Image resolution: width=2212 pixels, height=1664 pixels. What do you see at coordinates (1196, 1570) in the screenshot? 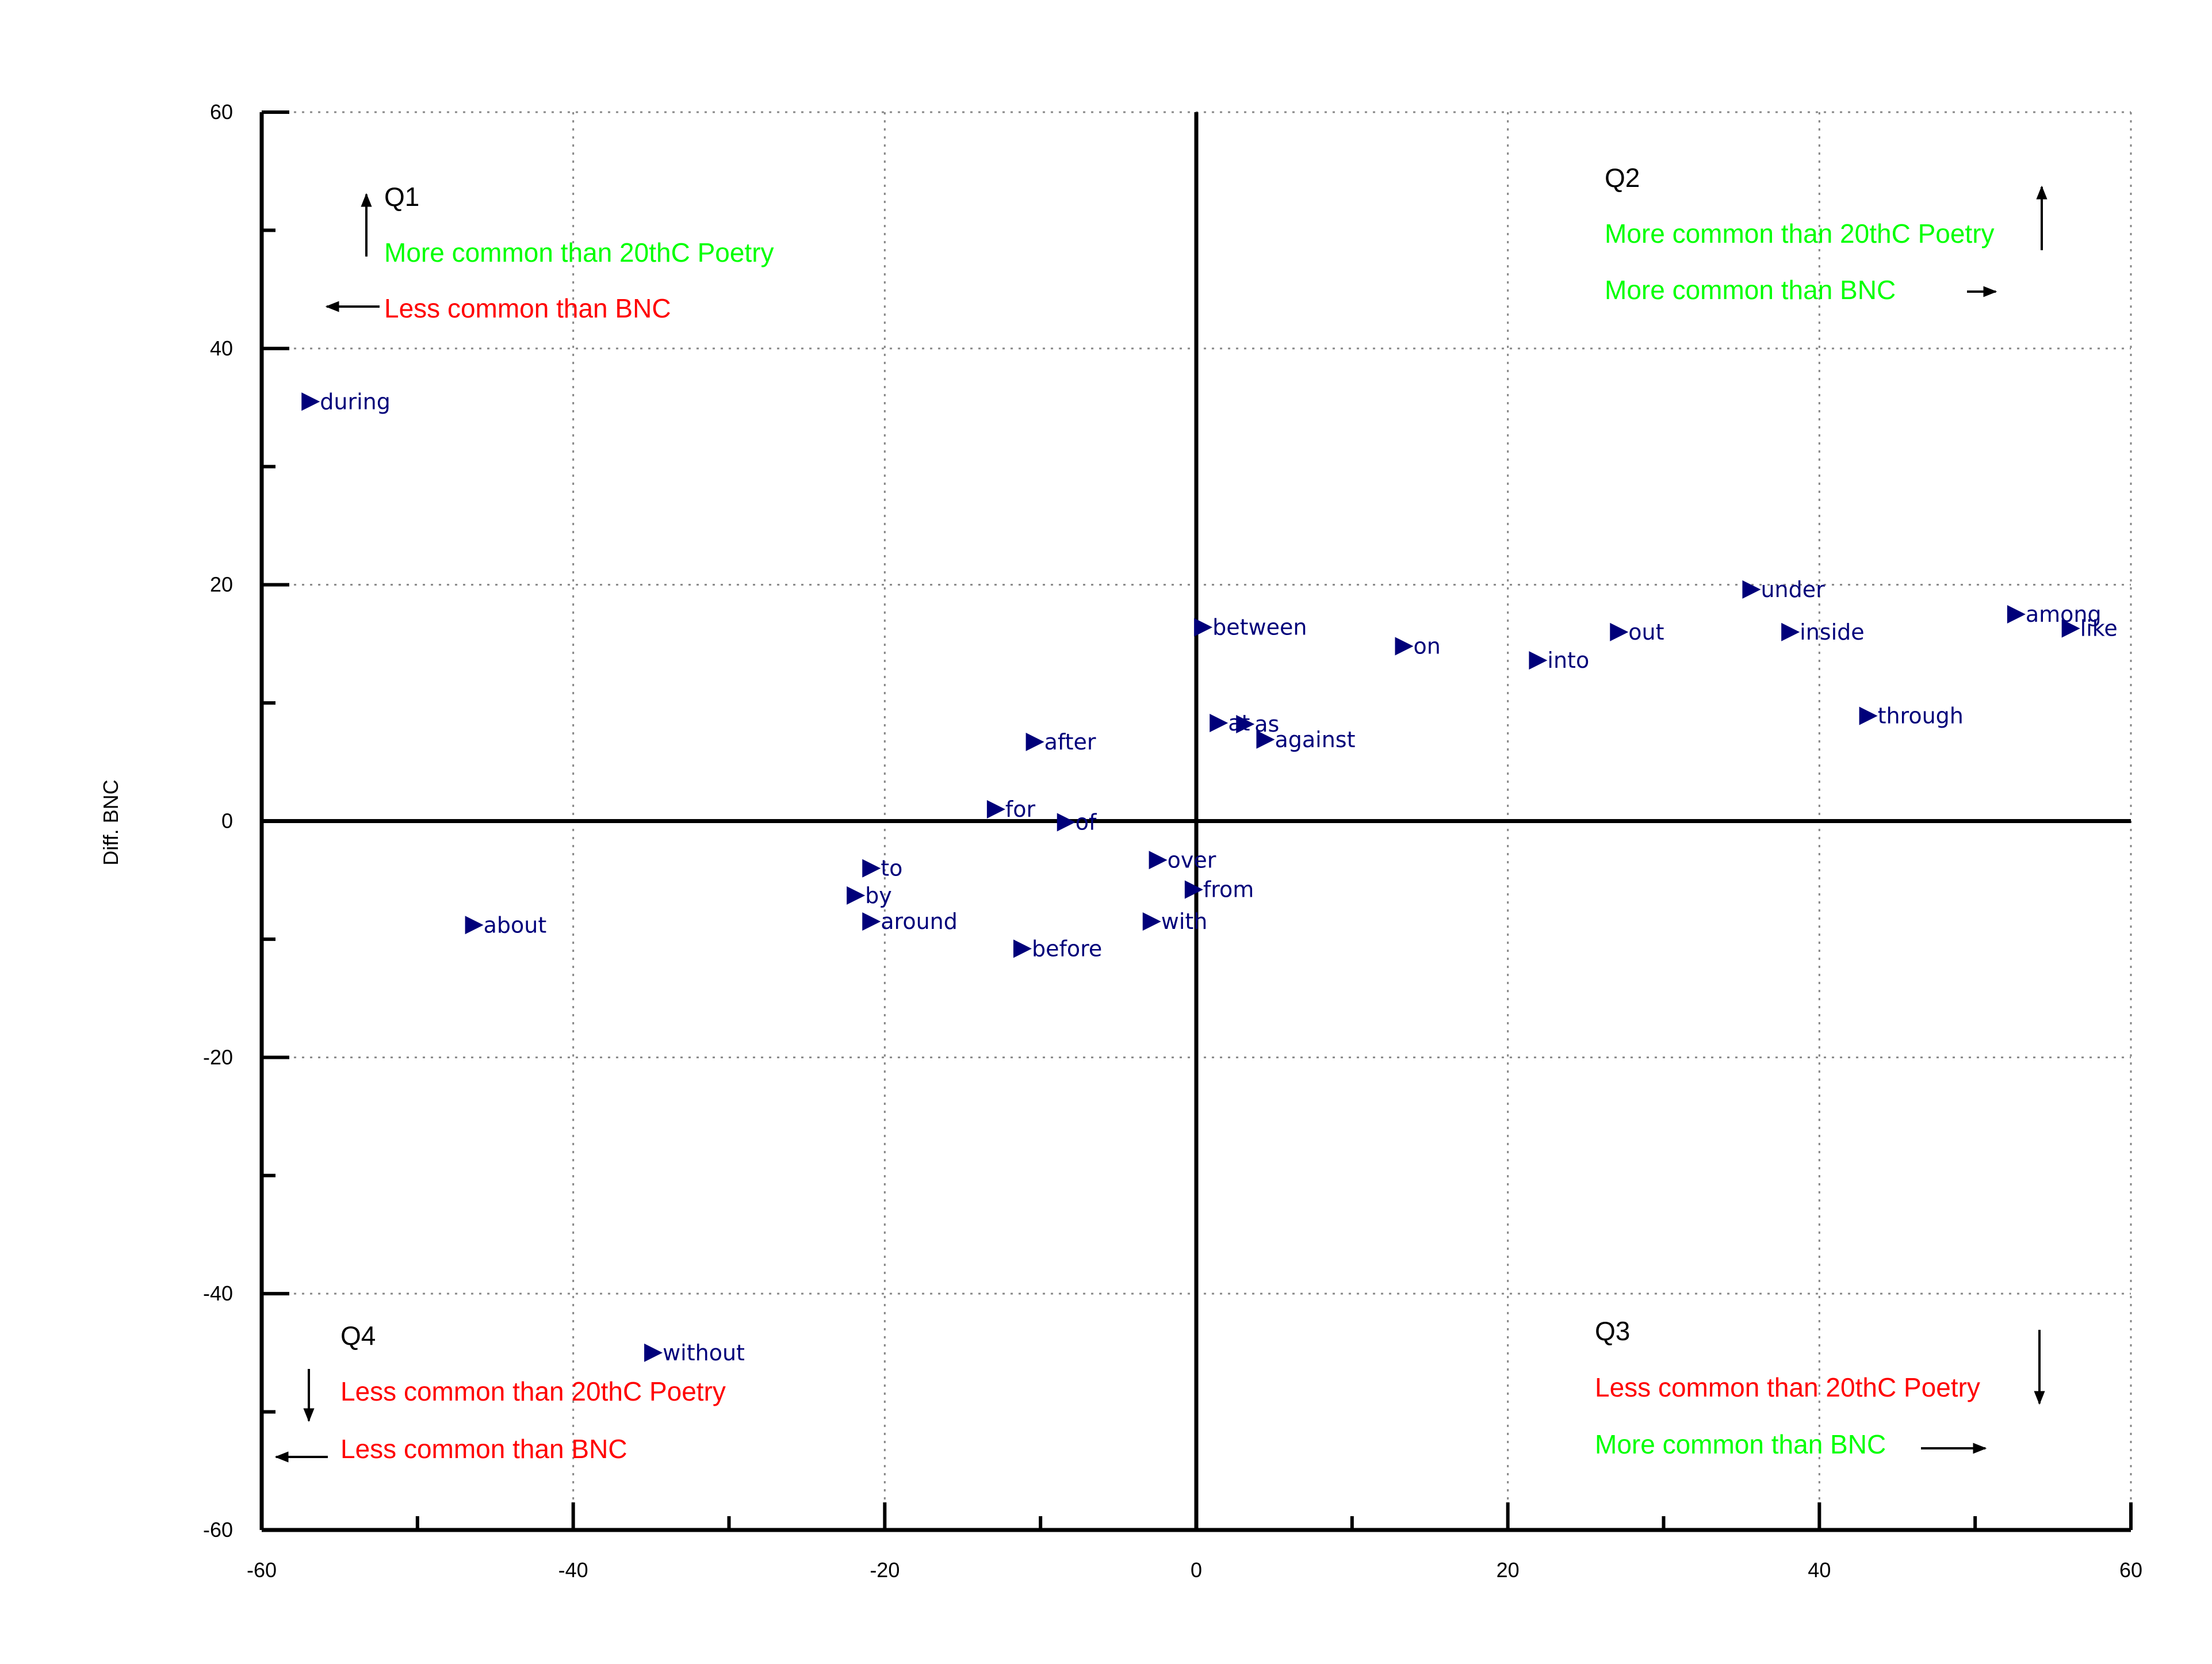
I see `x-tick-label: 0` at bounding box center [1196, 1570].